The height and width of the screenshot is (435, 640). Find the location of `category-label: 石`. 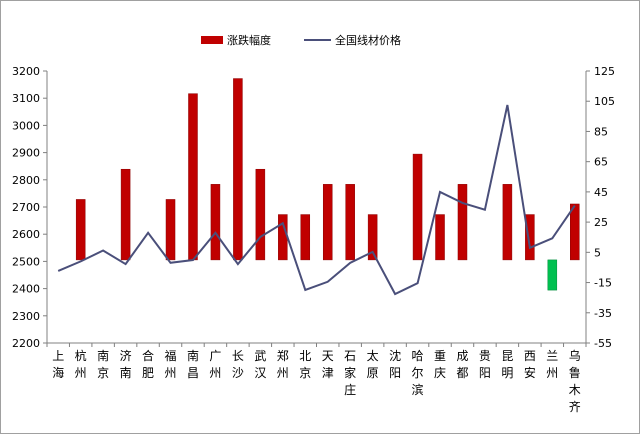

category-label: 石 is located at coordinates (350, 356).